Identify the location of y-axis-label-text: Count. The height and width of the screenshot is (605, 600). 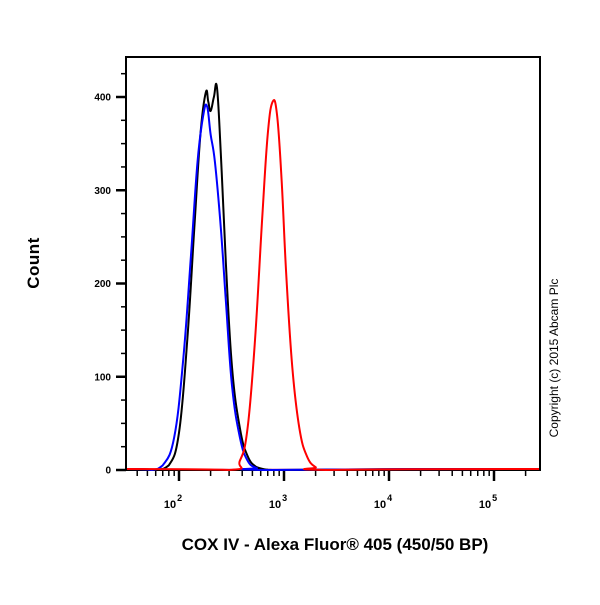
(33, 263).